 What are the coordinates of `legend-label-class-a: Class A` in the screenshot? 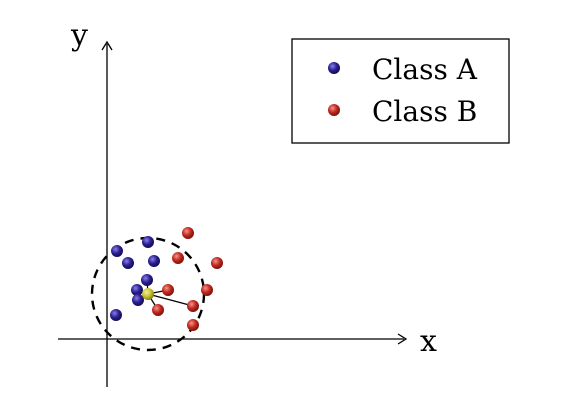 It's located at (425, 69).